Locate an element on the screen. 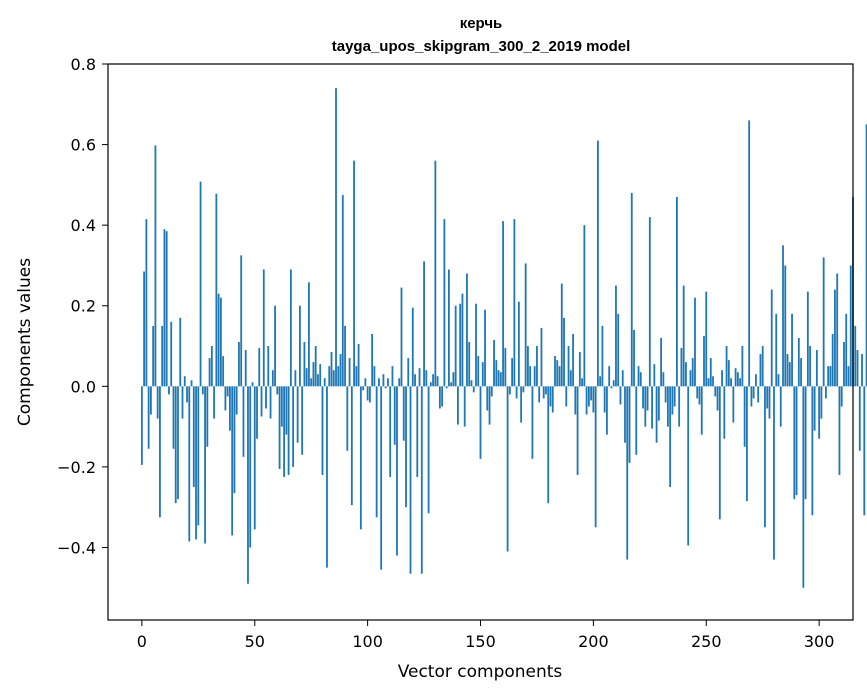 This screenshot has height=696, width=867. x-tick-label: 50 is located at coordinates (255, 641).